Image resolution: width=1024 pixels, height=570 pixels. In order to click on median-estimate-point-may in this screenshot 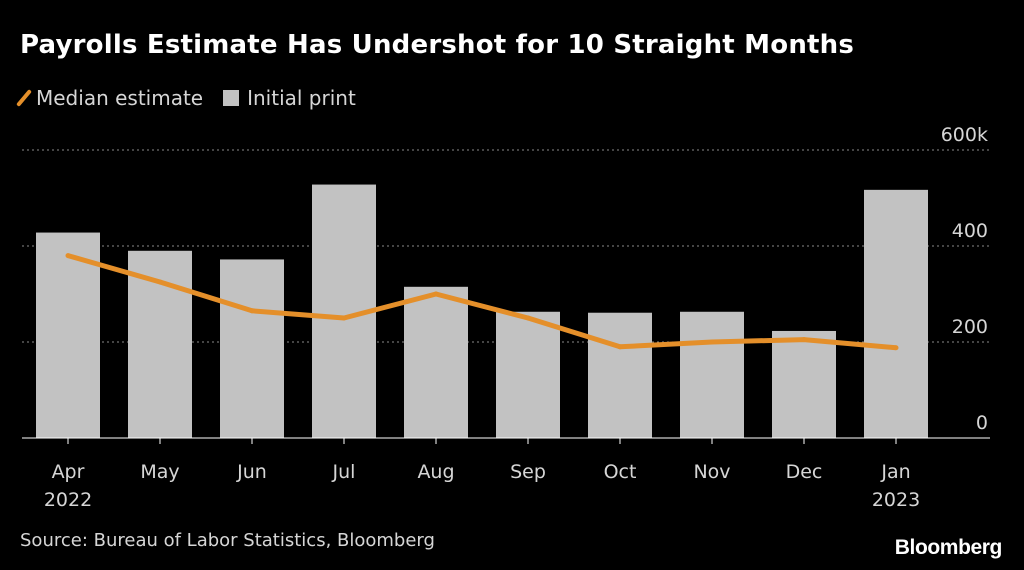, I will do `click(160, 282)`.